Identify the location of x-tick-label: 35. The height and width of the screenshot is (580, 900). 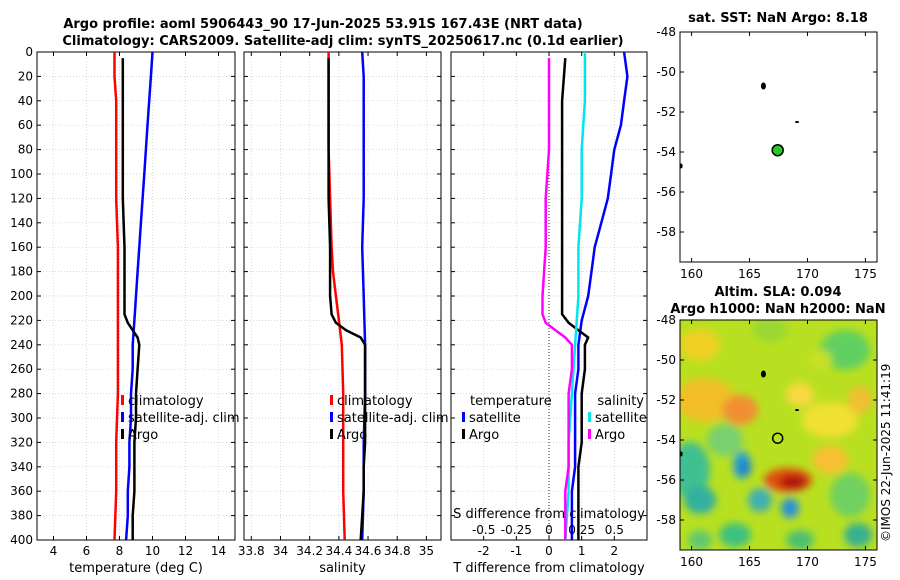
(426, 551).